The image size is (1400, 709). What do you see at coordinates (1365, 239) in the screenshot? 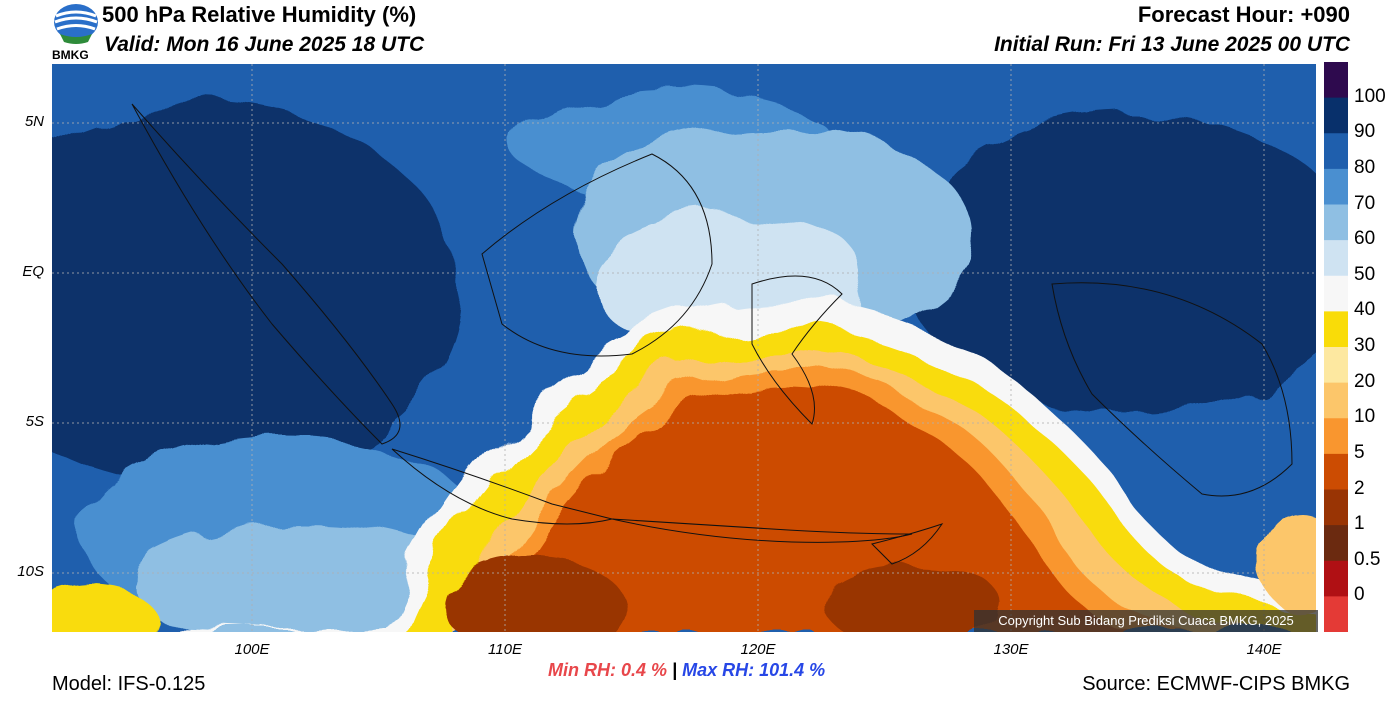
I see `colorbar-level-label: 60` at bounding box center [1365, 239].